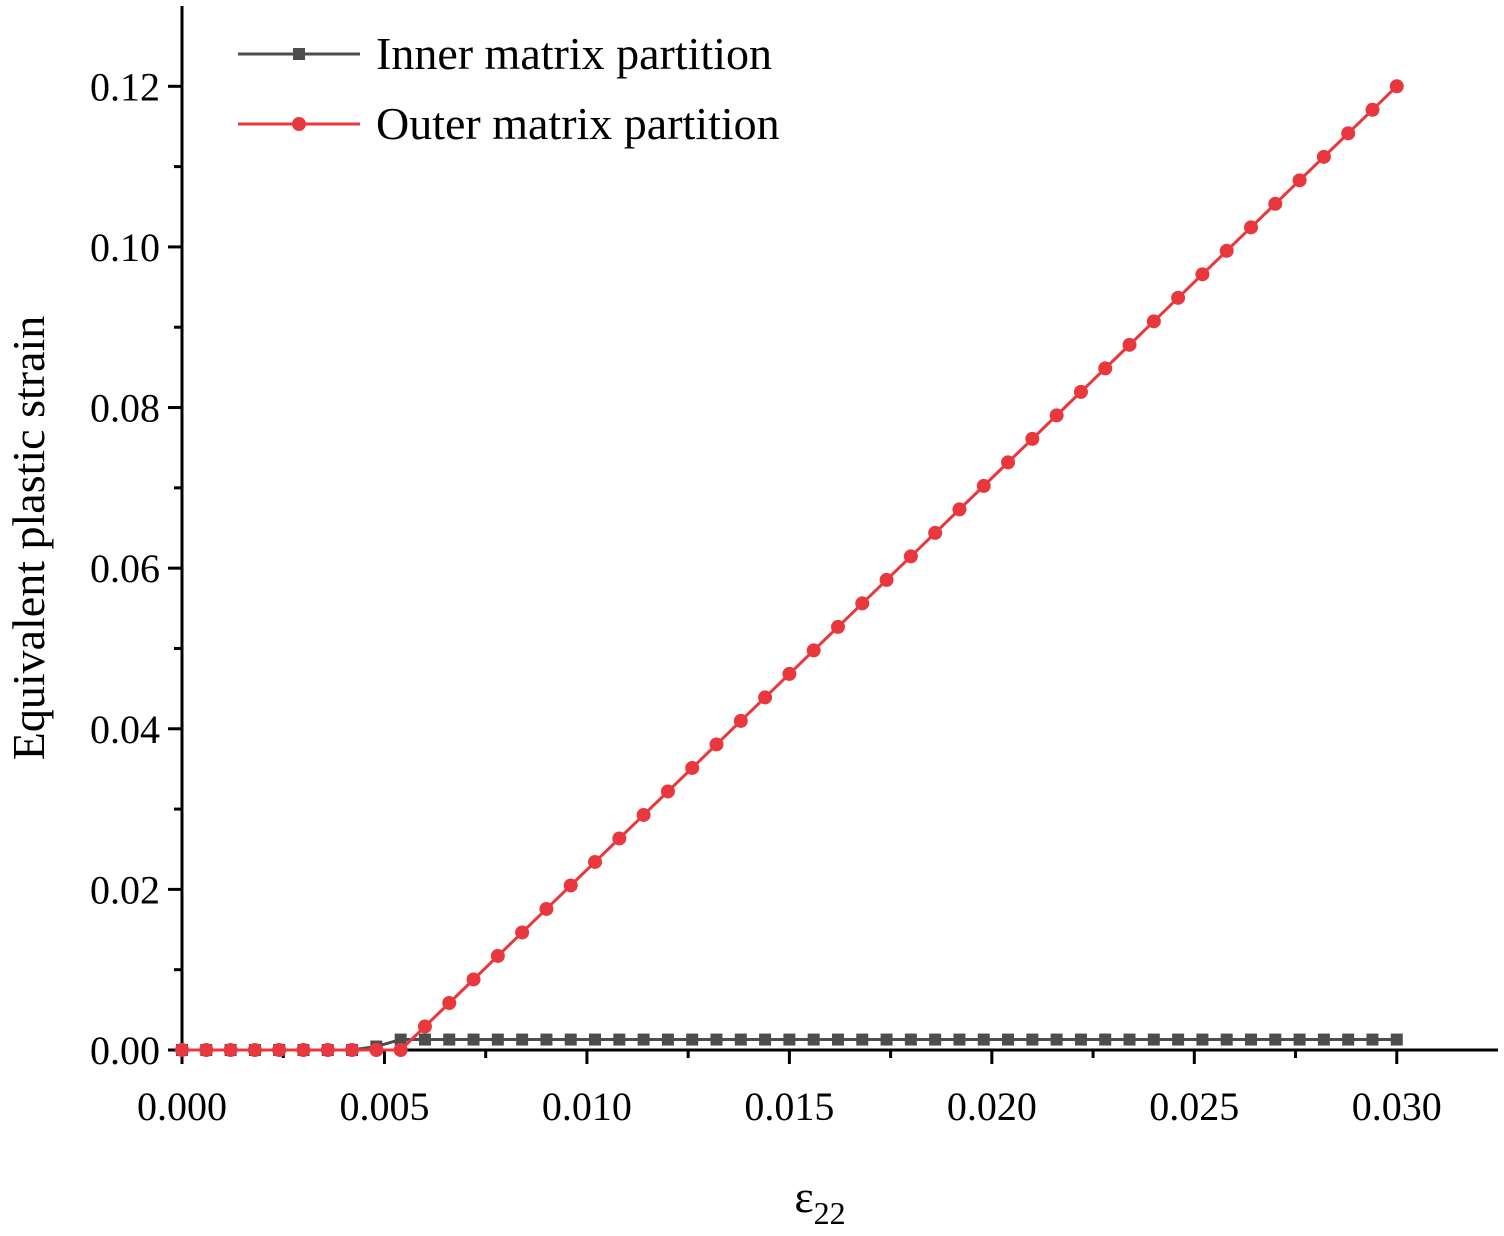 This screenshot has width=1504, height=1236. Describe the element at coordinates (803, 1196) in the screenshot. I see `x-axis-title-symbol: ε` at that location.